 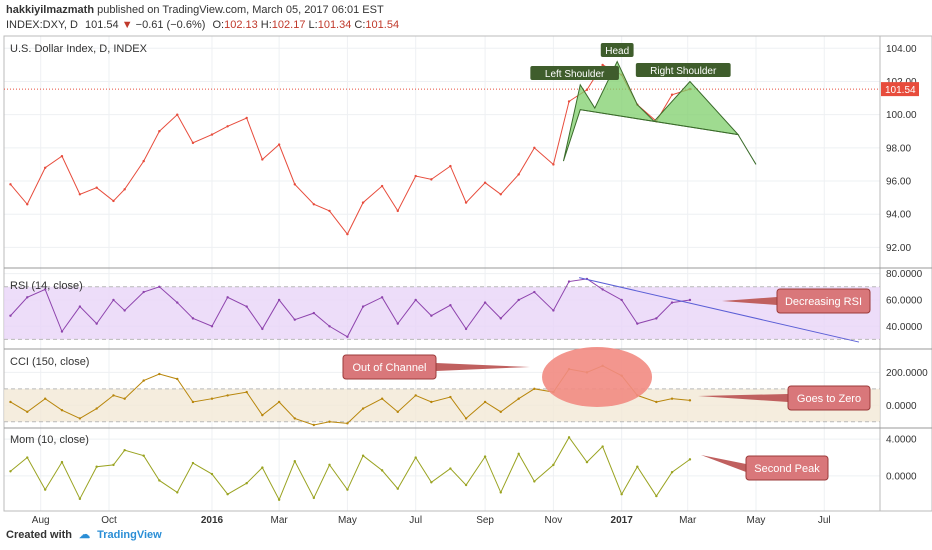 What do you see at coordinates (313, 25) in the screenshot?
I see `low-label: L:` at bounding box center [313, 25].